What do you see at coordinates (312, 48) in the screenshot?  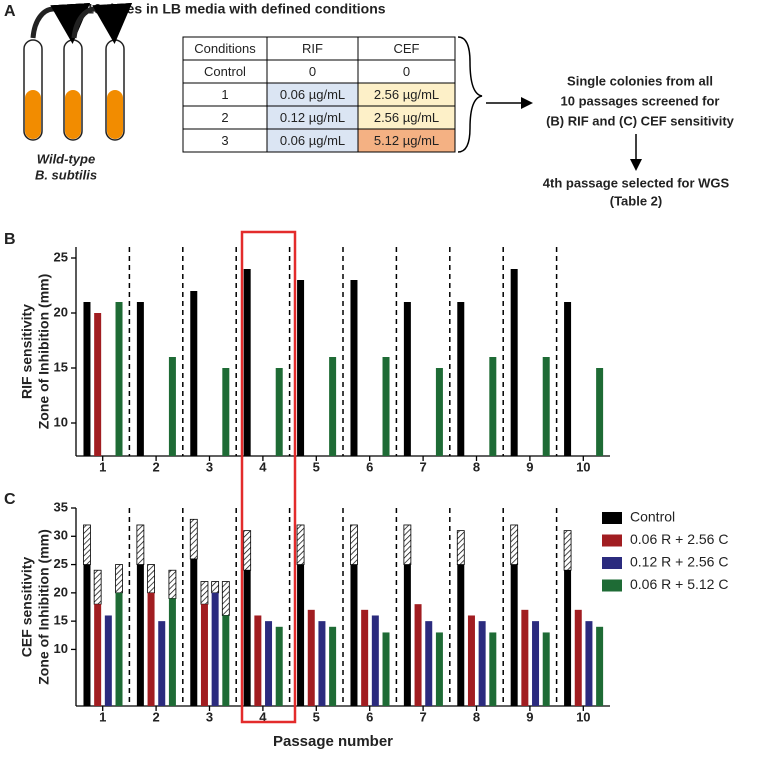 I see `table-text: RIF` at bounding box center [312, 48].